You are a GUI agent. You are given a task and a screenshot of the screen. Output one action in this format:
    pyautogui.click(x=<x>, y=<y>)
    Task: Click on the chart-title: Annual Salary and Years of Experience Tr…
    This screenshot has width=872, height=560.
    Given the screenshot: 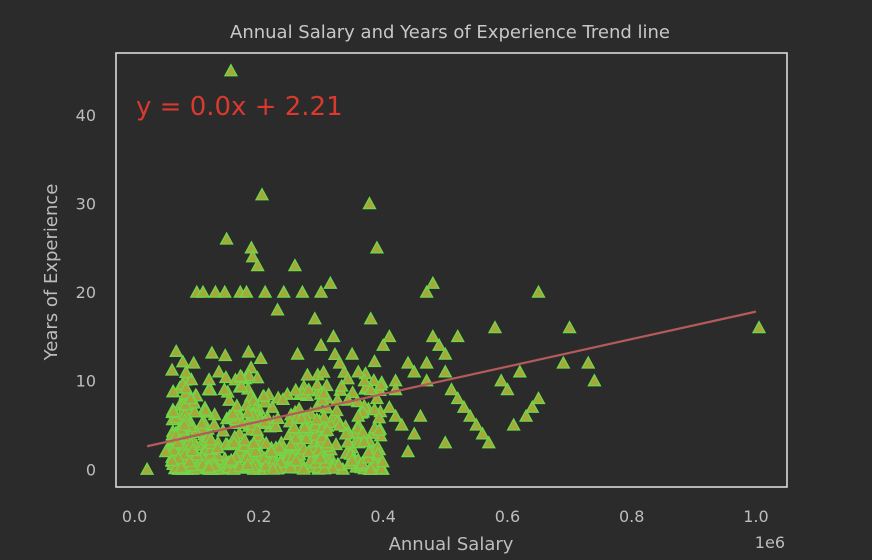 What is the action you would take?
    pyautogui.click(x=450, y=32)
    